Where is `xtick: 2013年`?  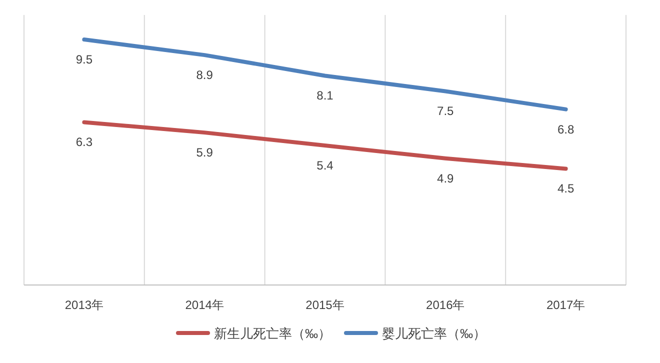
xtick: 2013年 is located at coordinates (84, 305).